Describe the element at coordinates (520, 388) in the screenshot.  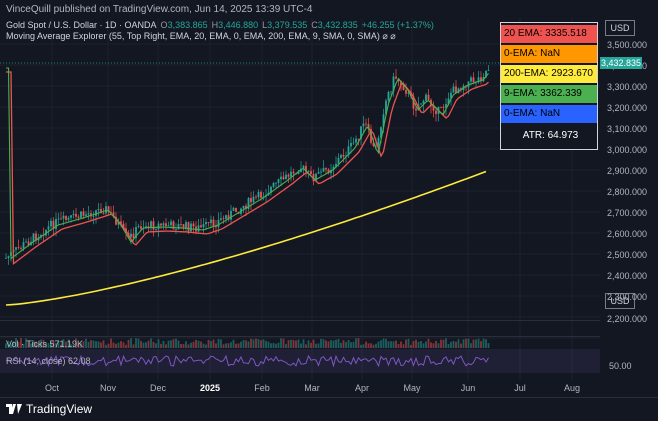
I see `month-tick: Jul` at that location.